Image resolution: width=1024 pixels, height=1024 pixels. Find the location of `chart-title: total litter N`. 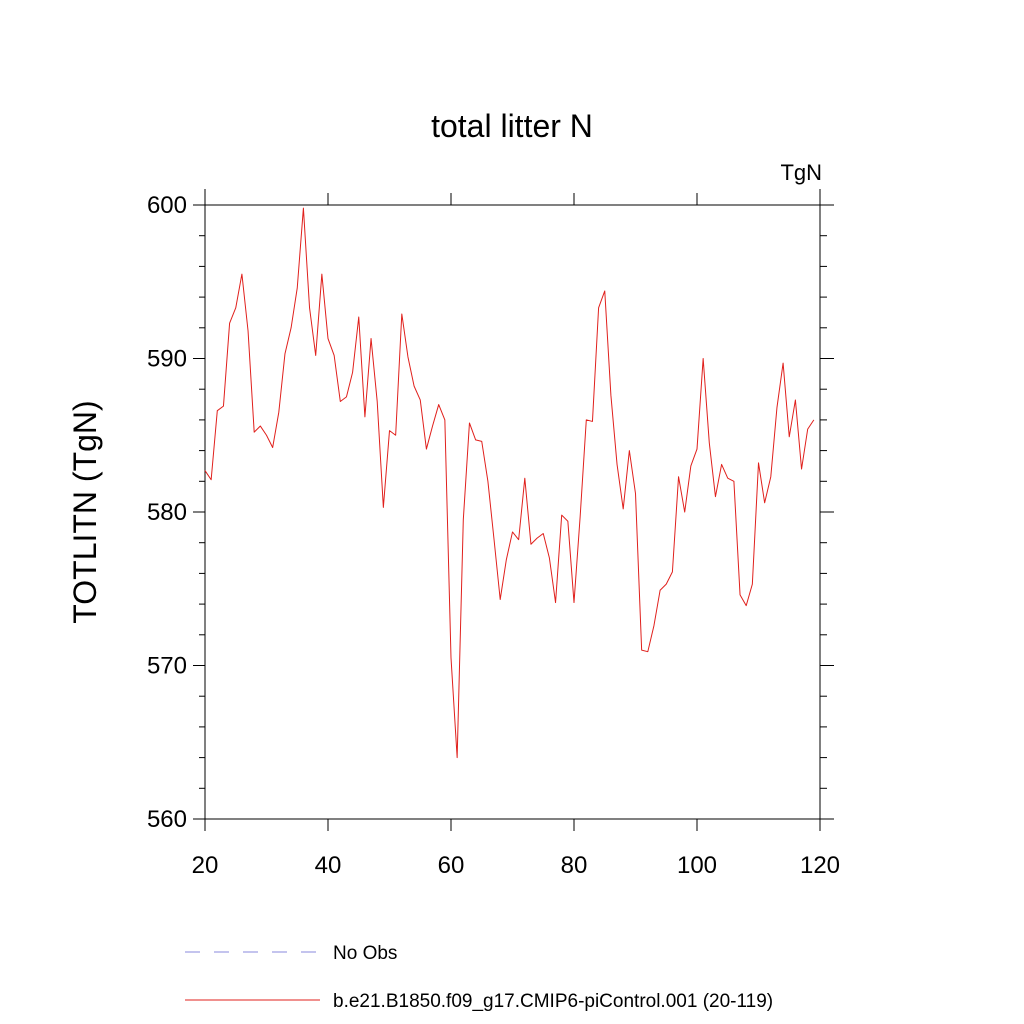

chart-title: total litter N is located at coordinates (512, 126).